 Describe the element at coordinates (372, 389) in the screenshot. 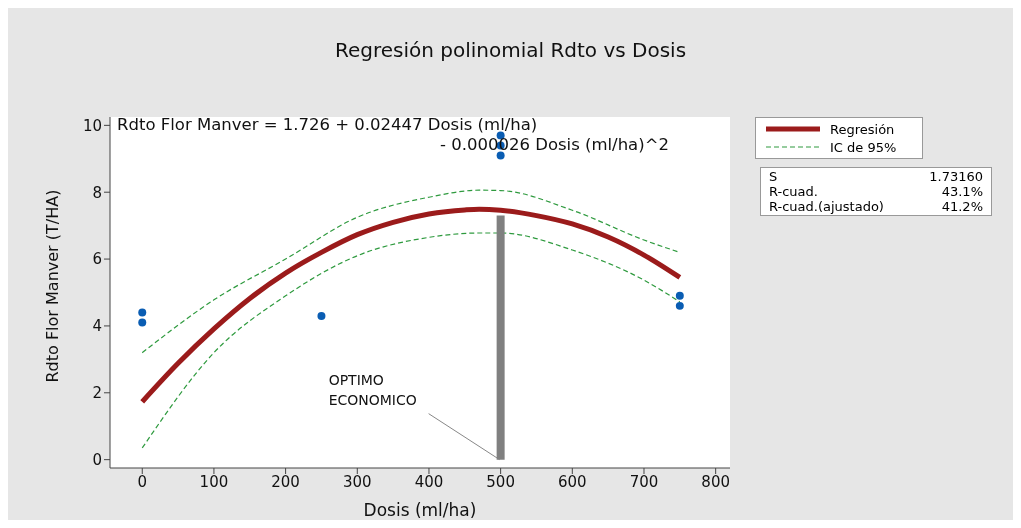

I see `annotation: OPTIMO ECONOMICO` at that location.